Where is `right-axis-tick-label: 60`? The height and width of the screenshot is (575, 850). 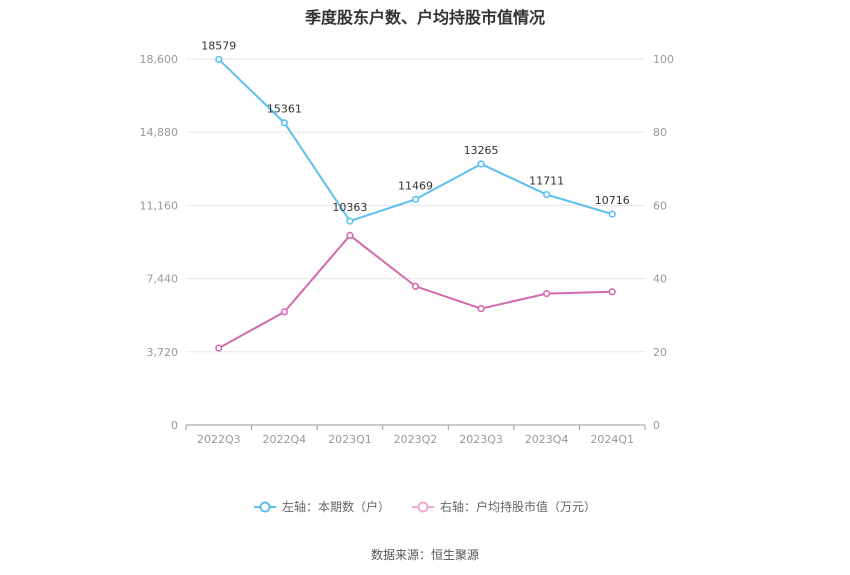
right-axis-tick-label: 60 is located at coordinates (660, 205).